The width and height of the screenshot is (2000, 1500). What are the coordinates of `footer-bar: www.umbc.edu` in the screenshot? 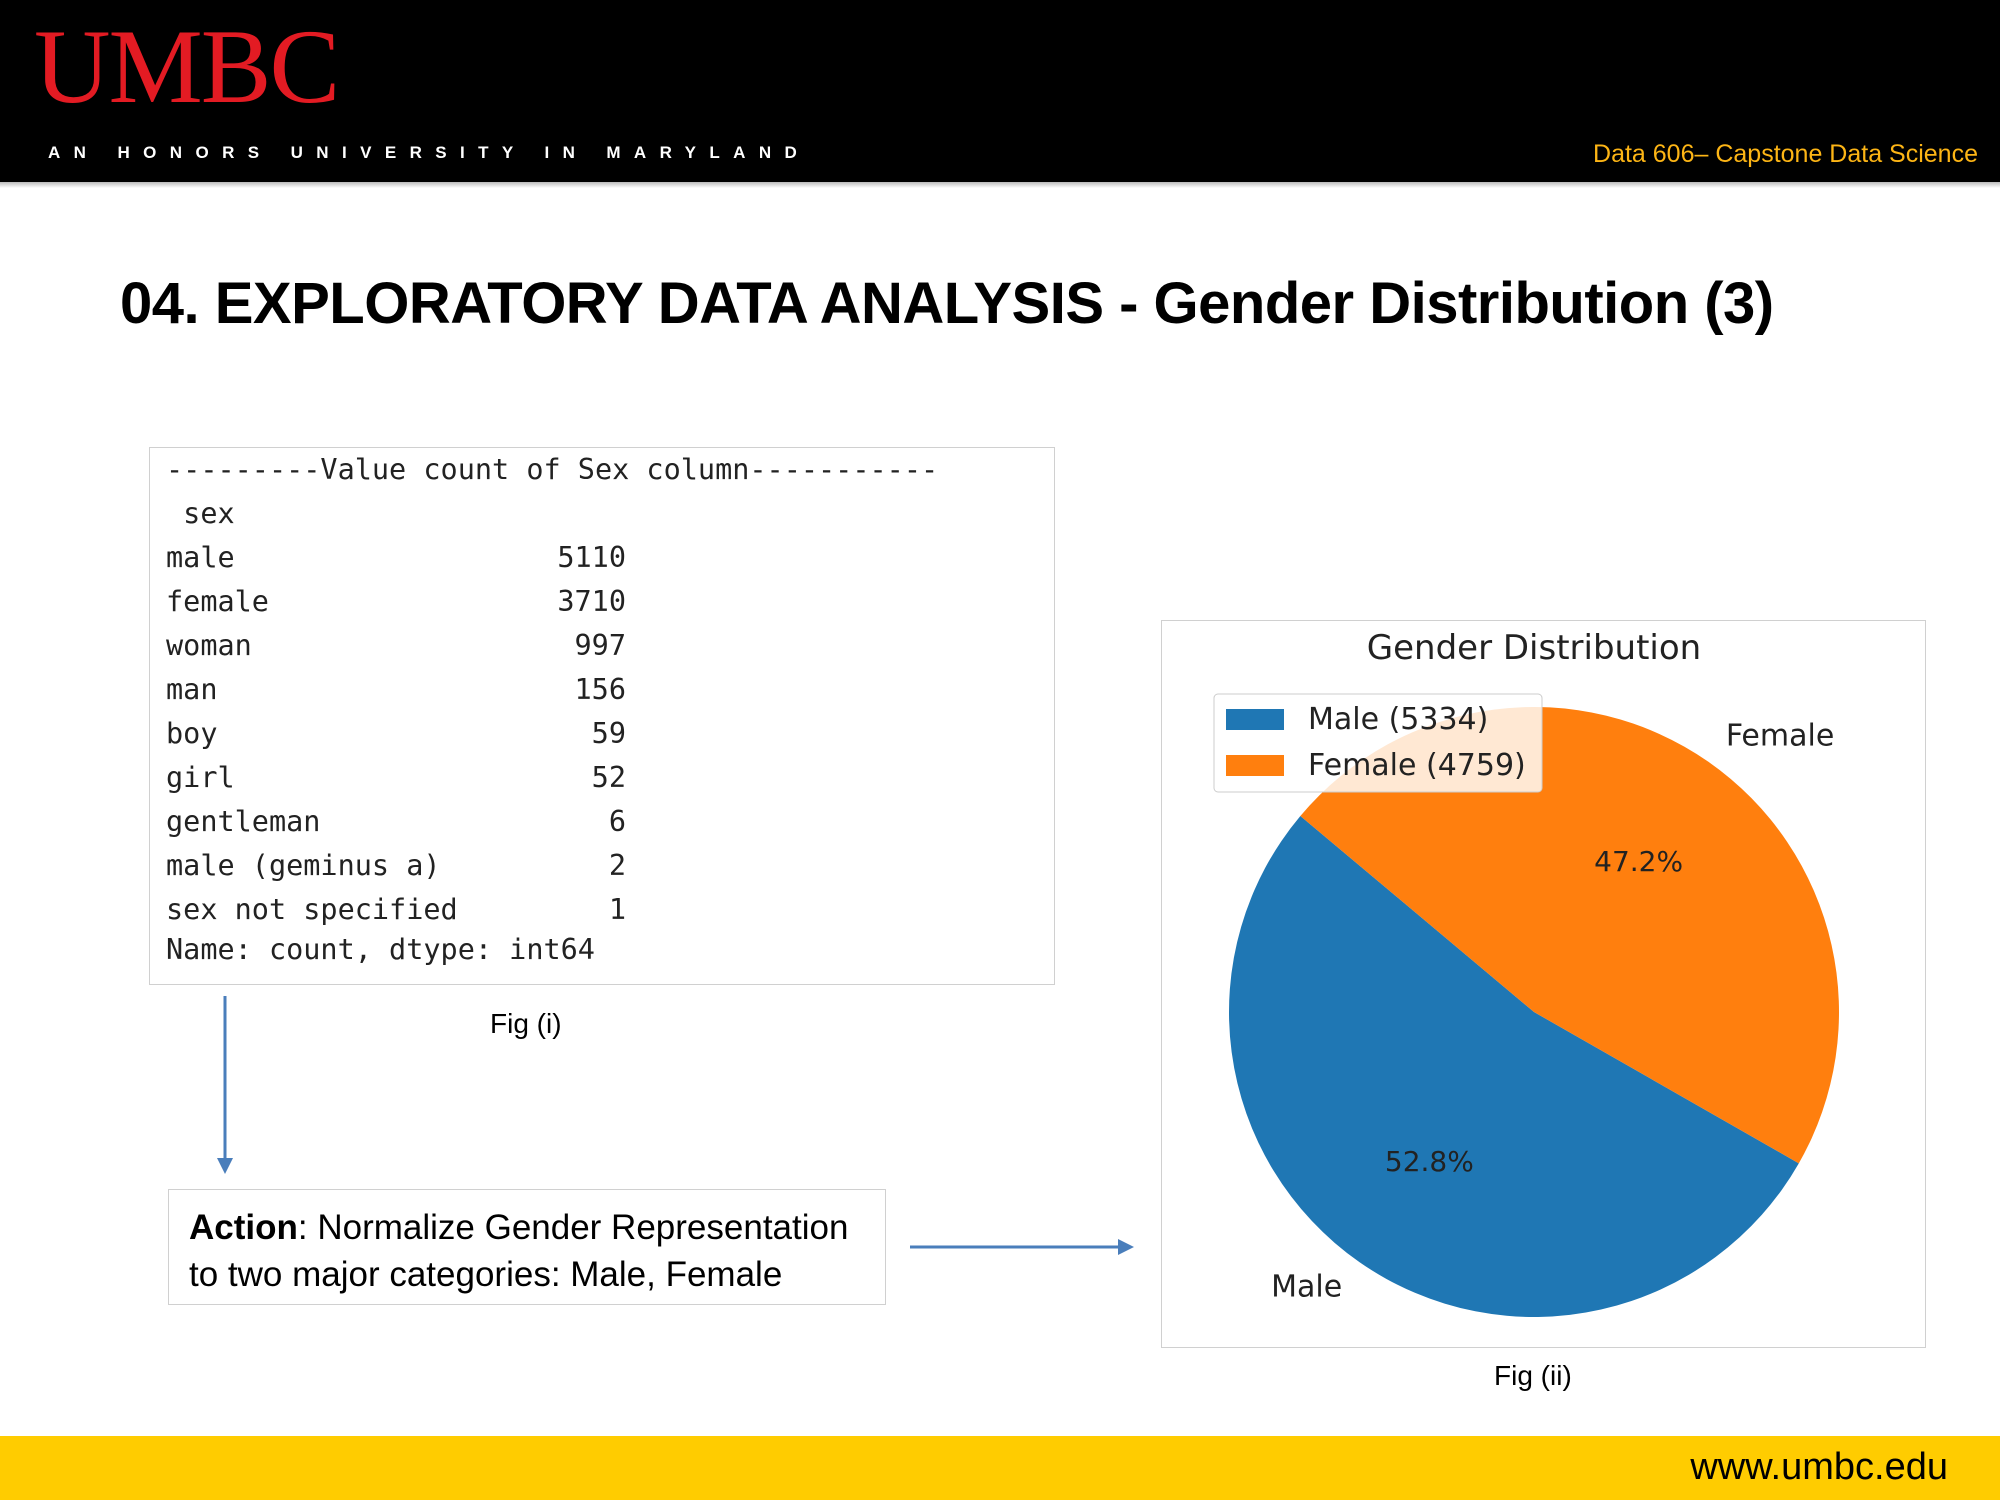 It's located at (1000, 1468).